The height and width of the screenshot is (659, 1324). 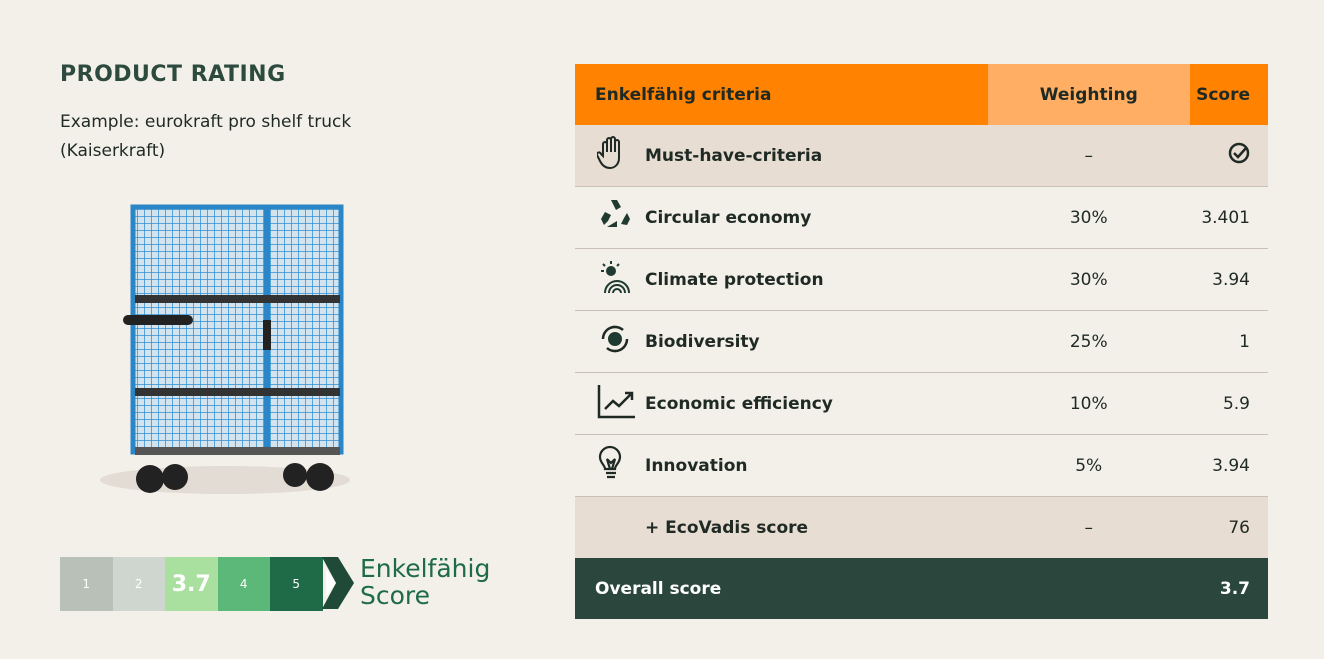 I want to click on logo-text: Enkelfähig Score, so click(x=425, y=582).